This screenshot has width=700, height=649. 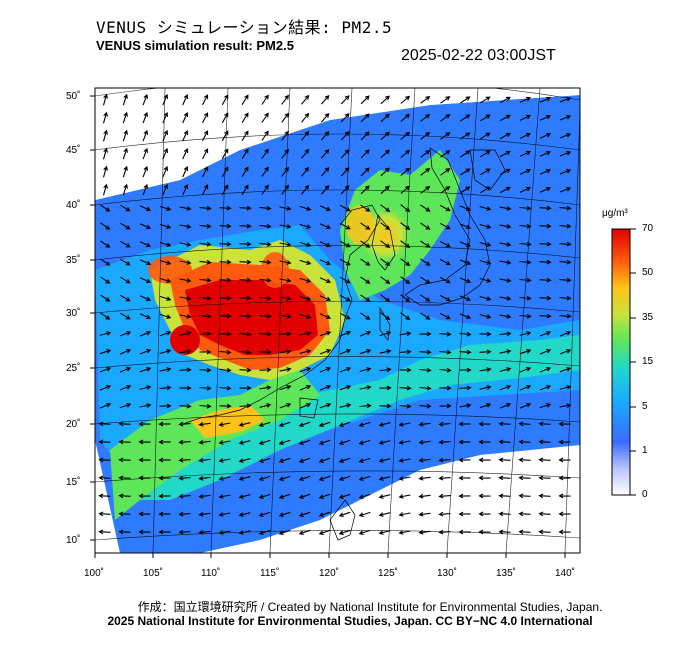 What do you see at coordinates (269, 573) in the screenshot?
I see `lon-label: 115˚` at bounding box center [269, 573].